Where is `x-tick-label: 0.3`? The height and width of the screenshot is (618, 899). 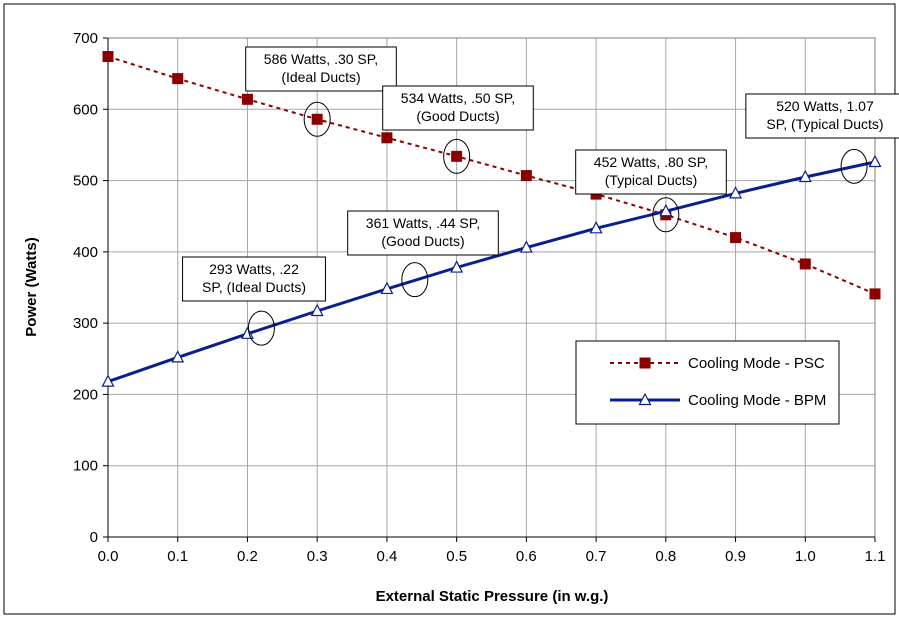
x-tick-label: 0.3 is located at coordinates (317, 556).